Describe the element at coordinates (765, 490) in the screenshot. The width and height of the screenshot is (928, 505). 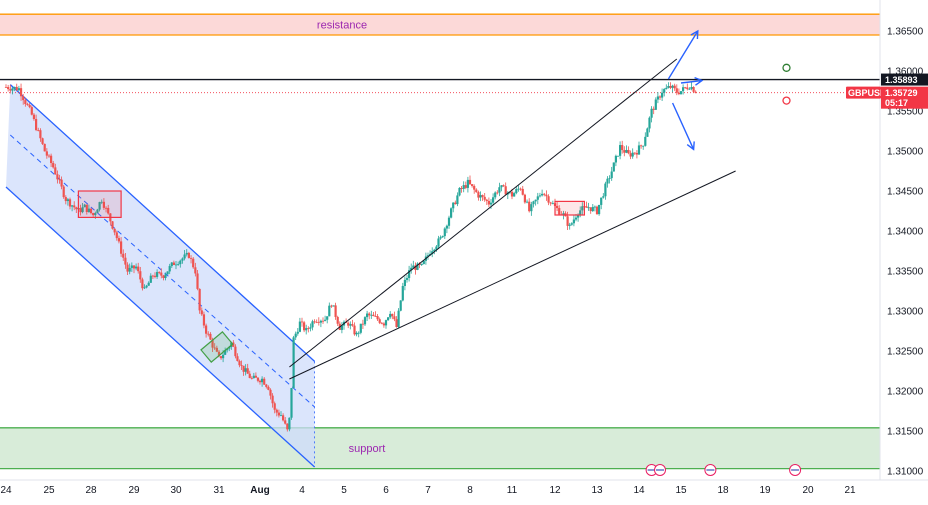
I see `x-tick-label: 19` at that location.